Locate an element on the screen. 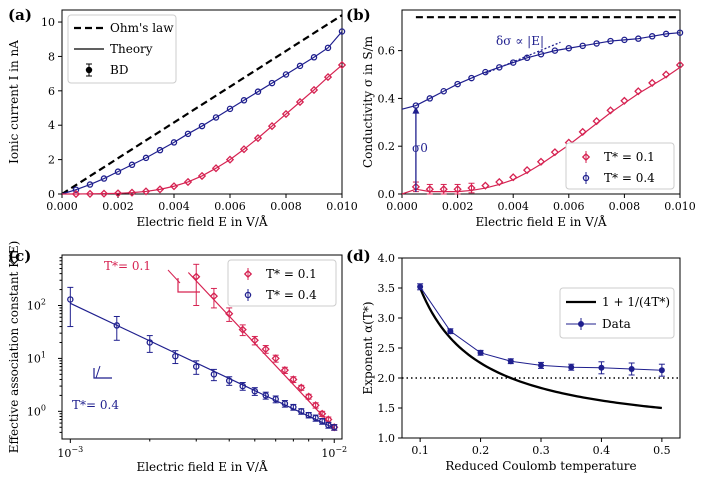 The image size is (709, 496). x-tick-label: 0.3 is located at coordinates (541, 450).